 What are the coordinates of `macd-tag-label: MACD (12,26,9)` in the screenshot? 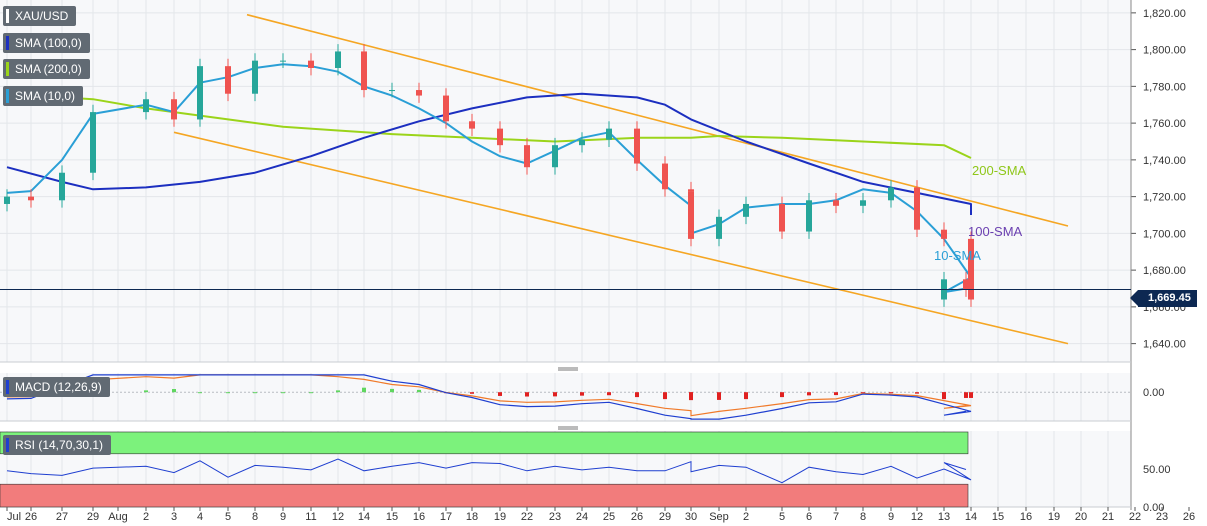 It's located at (58, 387).